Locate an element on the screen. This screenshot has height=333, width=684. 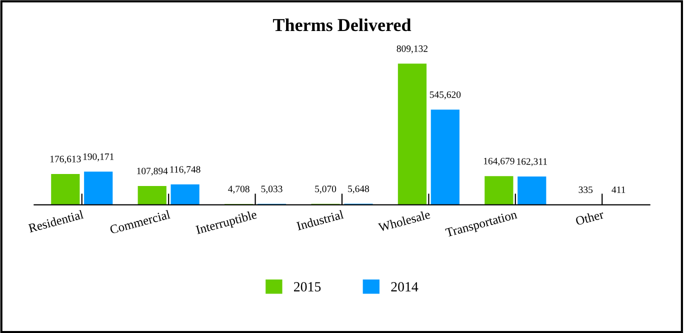
data-label: 190,171 is located at coordinates (98, 157).